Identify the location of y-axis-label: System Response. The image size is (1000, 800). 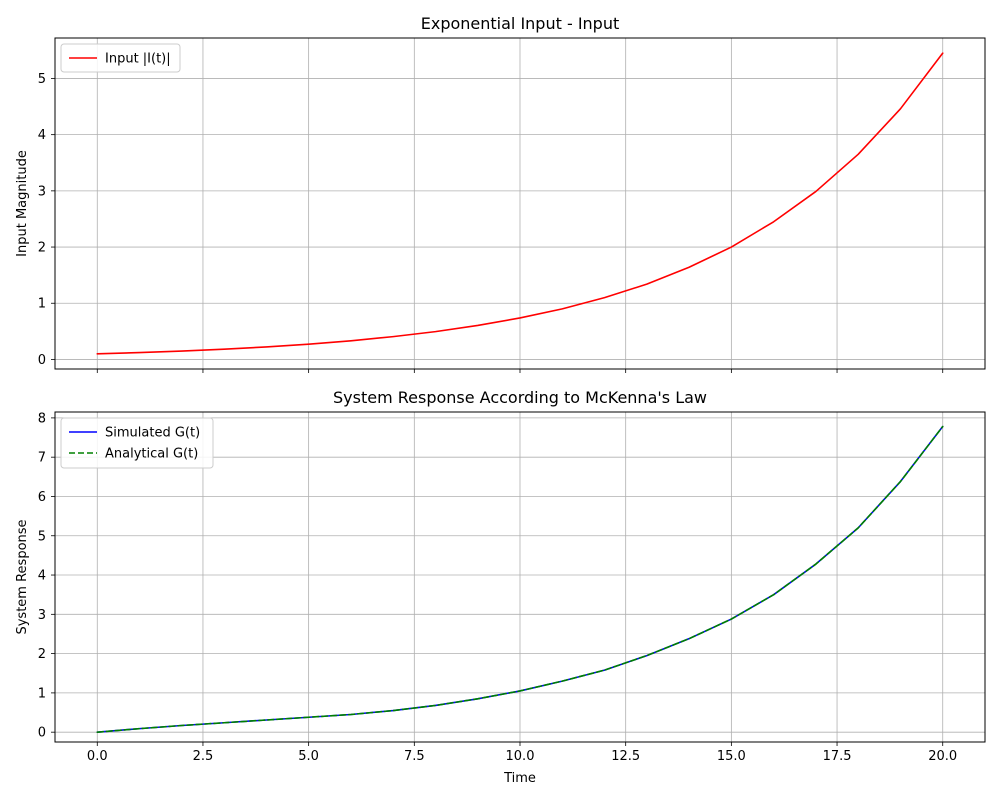
(22, 576).